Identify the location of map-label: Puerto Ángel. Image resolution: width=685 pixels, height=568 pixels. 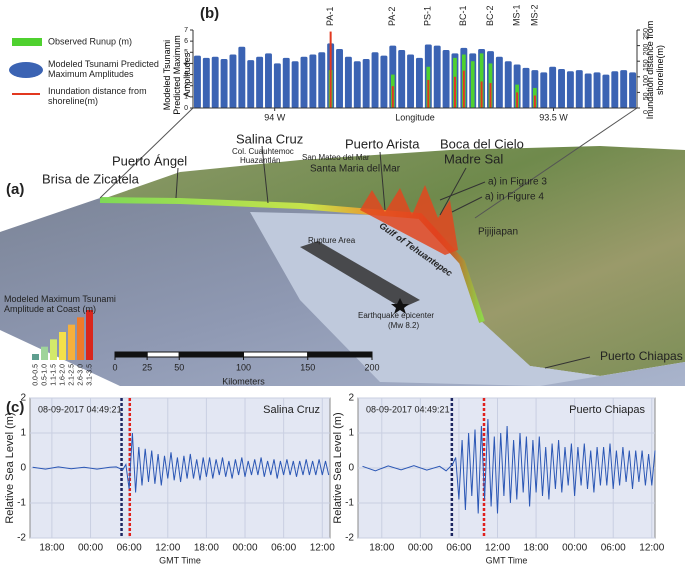
(149, 160).